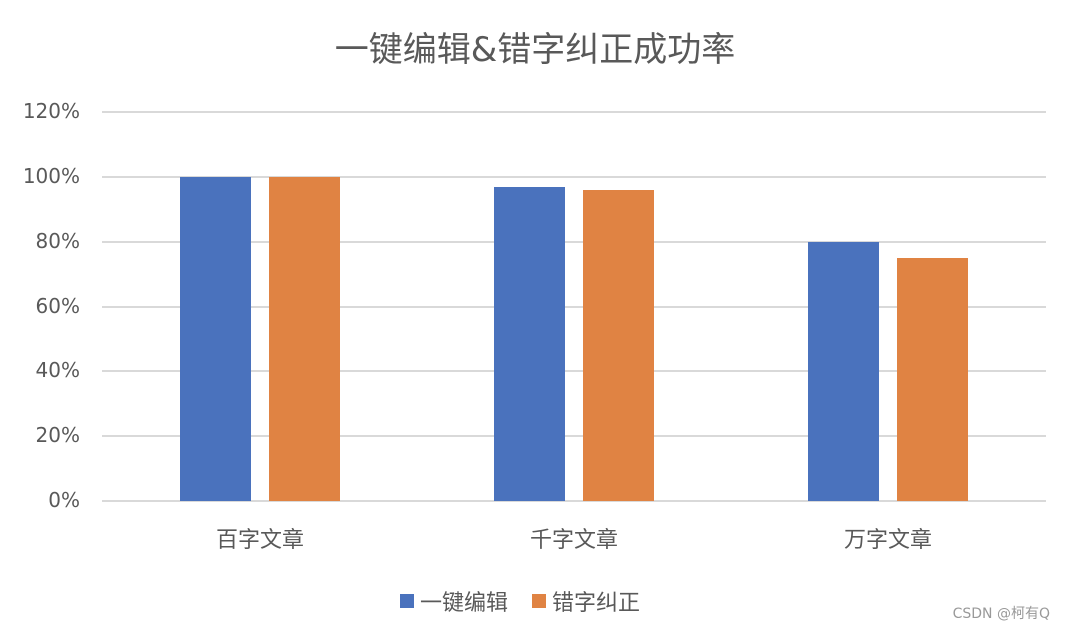 The width and height of the screenshot is (1070, 634). Describe the element at coordinates (1001, 614) in the screenshot. I see `watermark: CSDN @柯有Q` at that location.